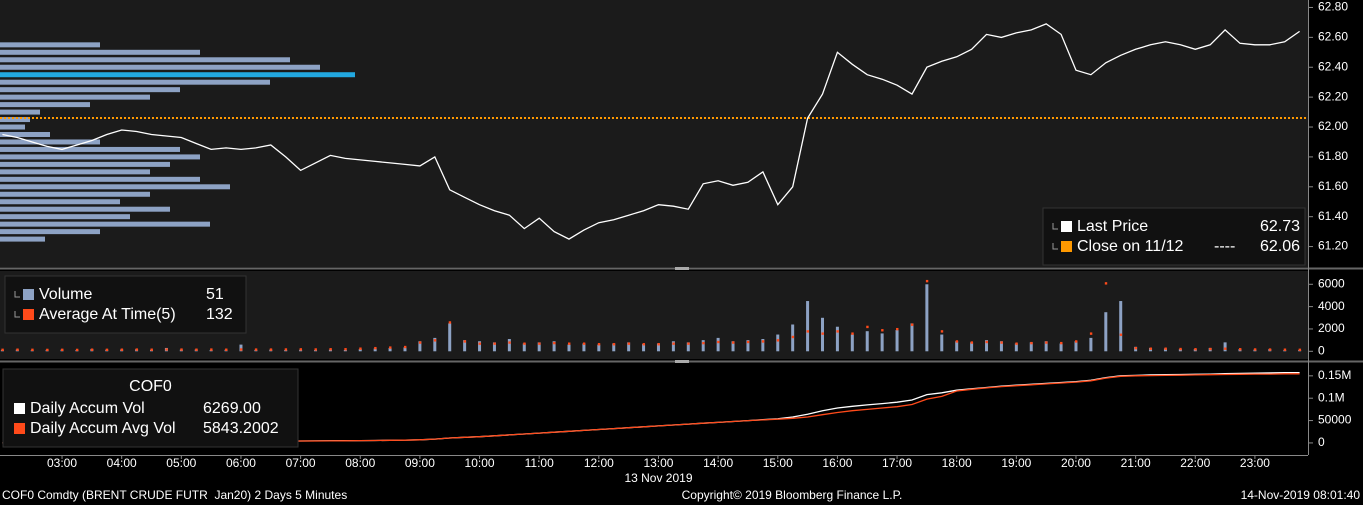 The height and width of the screenshot is (505, 1363). What do you see at coordinates (103, 428) in the screenshot?
I see `legend-name: Daily Accum Avg Vol` at bounding box center [103, 428].